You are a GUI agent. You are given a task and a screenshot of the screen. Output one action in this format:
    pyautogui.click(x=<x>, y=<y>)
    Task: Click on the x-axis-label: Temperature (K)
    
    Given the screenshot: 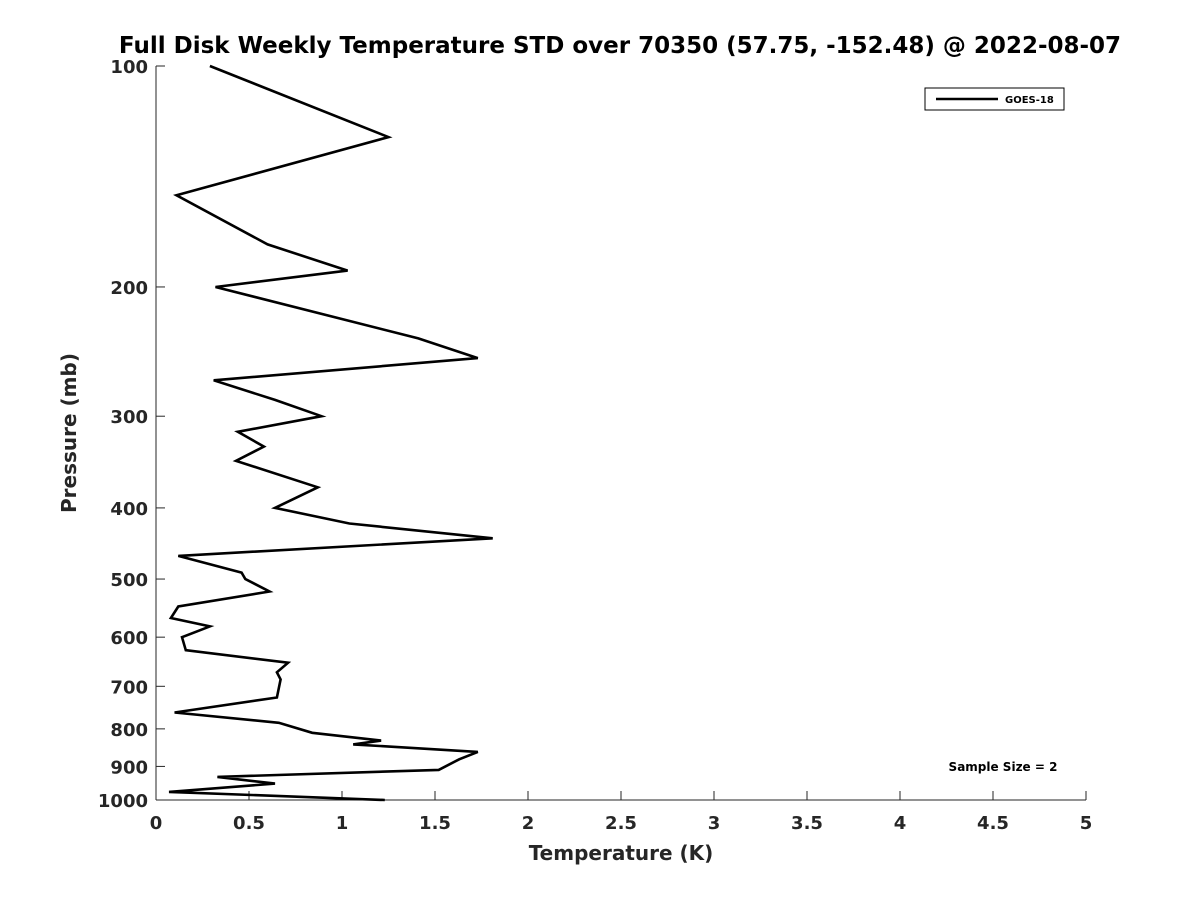 What is the action you would take?
    pyautogui.click(x=621, y=853)
    